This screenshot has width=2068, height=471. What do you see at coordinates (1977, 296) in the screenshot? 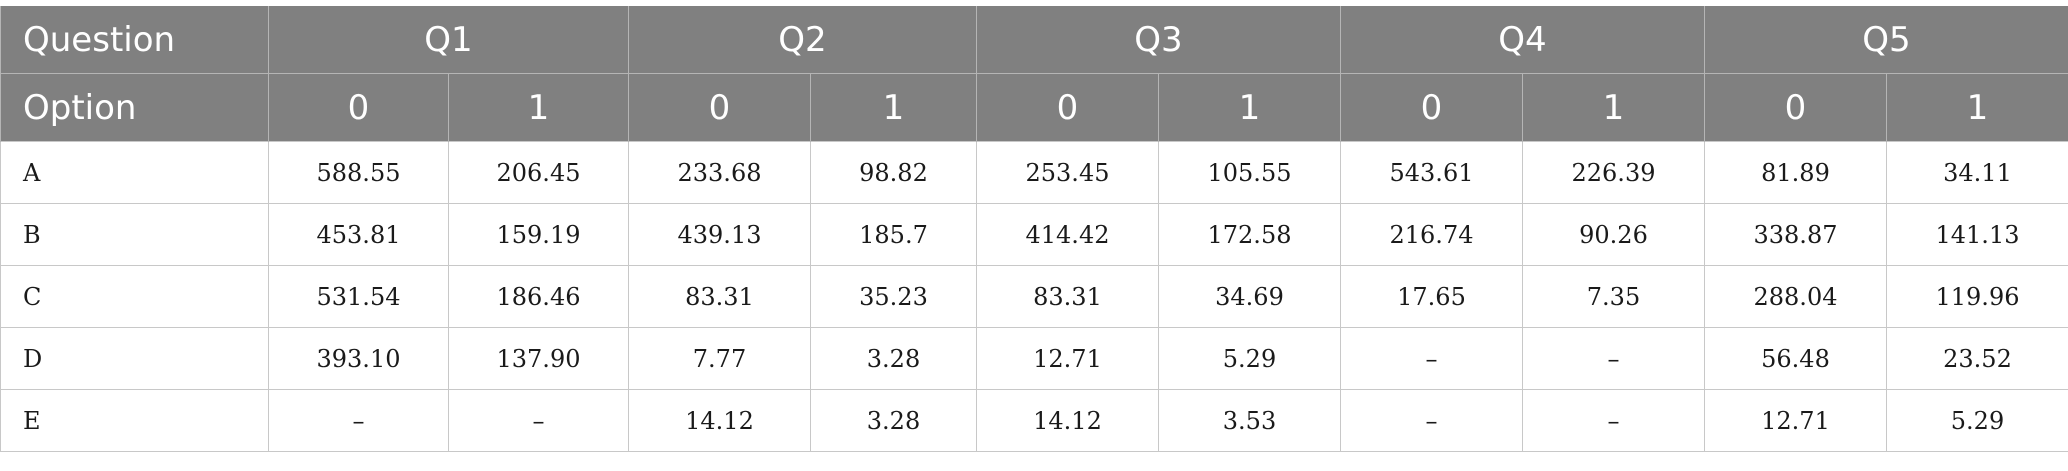
I see `table-cell: 119.96` at bounding box center [1977, 296].